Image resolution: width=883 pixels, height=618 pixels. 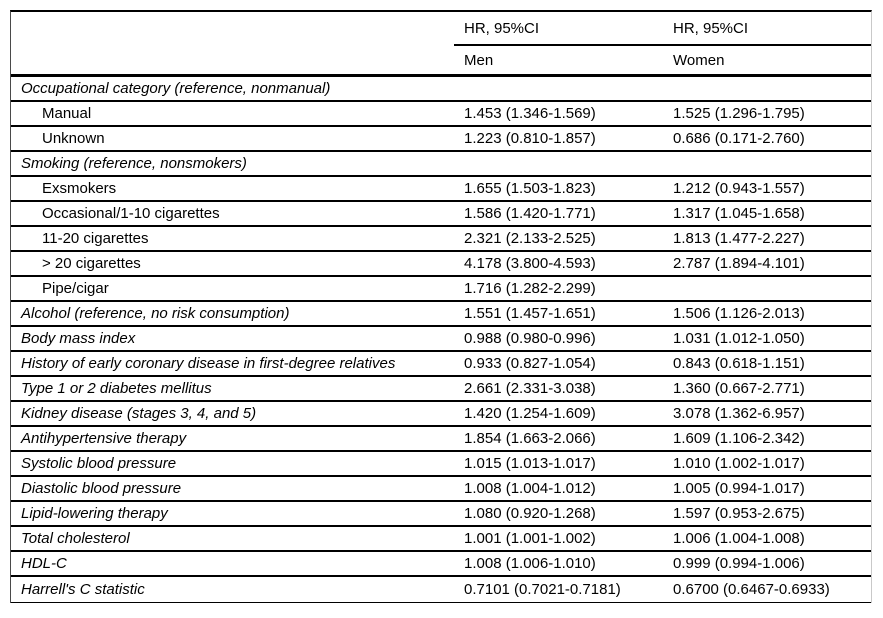 What do you see at coordinates (739, 438) in the screenshot?
I see `women-value: 1.609 (1.106-2.342)` at bounding box center [739, 438].